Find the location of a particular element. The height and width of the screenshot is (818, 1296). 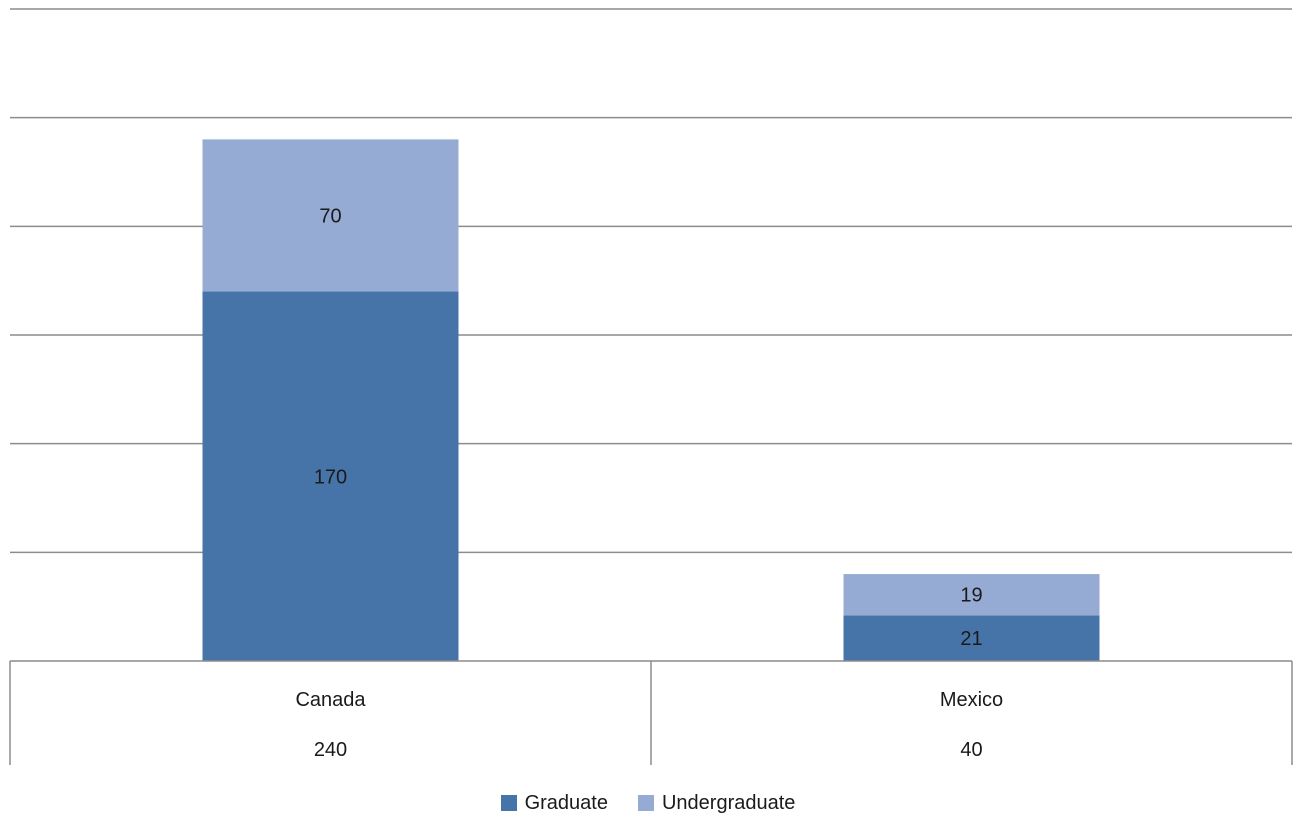

legend-label-undergraduate: Undergraduate is located at coordinates (728, 802).